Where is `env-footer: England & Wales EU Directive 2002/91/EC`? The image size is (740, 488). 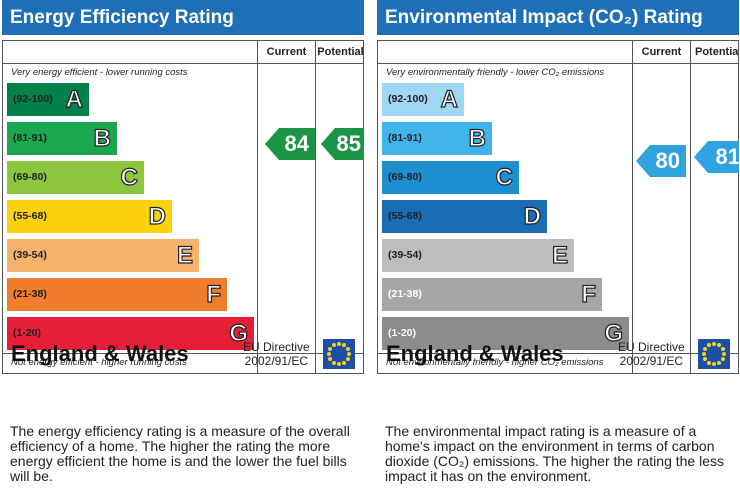 env-footer: England & Wales EU Directive 2002/91/EC is located at coordinates (558, 354).